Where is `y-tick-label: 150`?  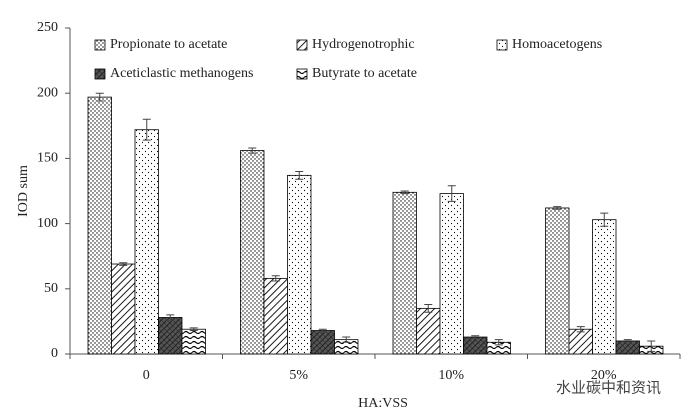 y-tick-label: 150 is located at coordinates (47, 158).